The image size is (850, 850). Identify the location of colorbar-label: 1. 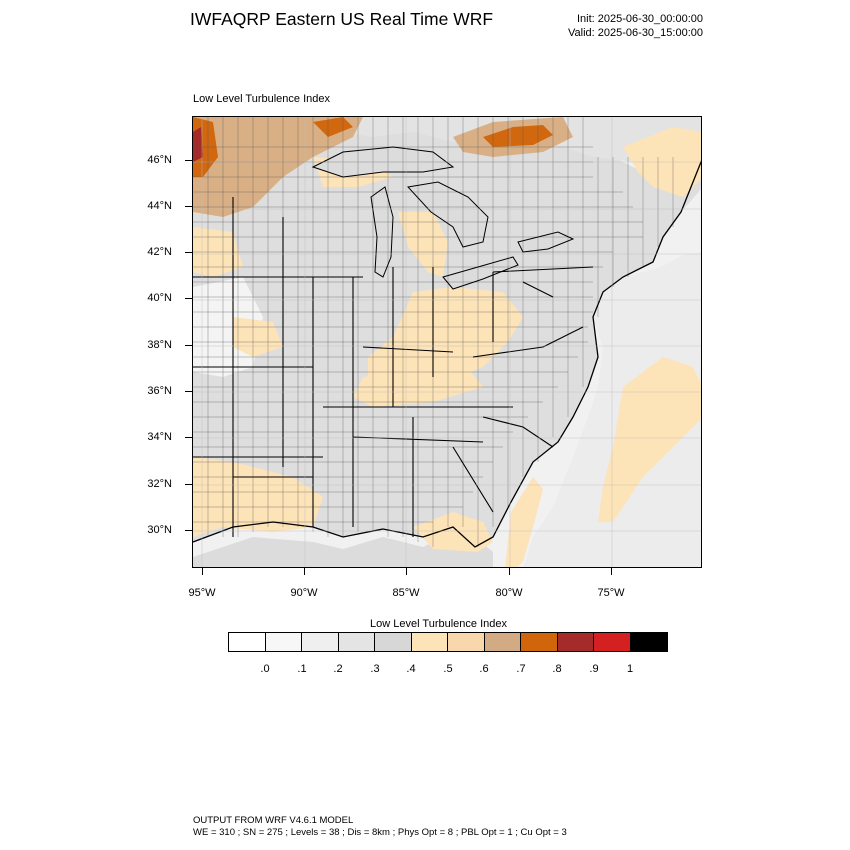
(630, 669).